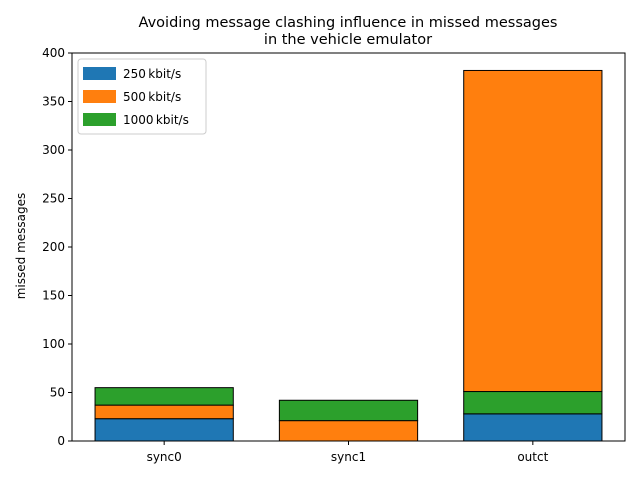 The image size is (640, 484). Describe the element at coordinates (348, 431) in the screenshot. I see `bar-sync1-500kbits` at that location.